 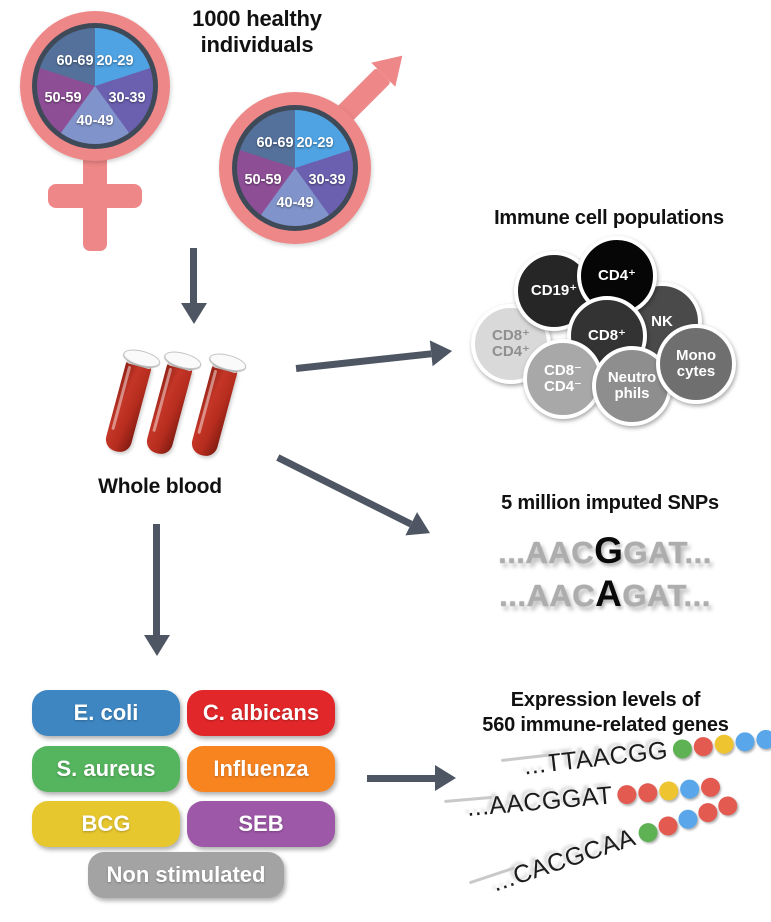 What do you see at coordinates (511, 343) in the screenshot?
I see `cell-label: CD8⁺ CD4⁺` at bounding box center [511, 343].